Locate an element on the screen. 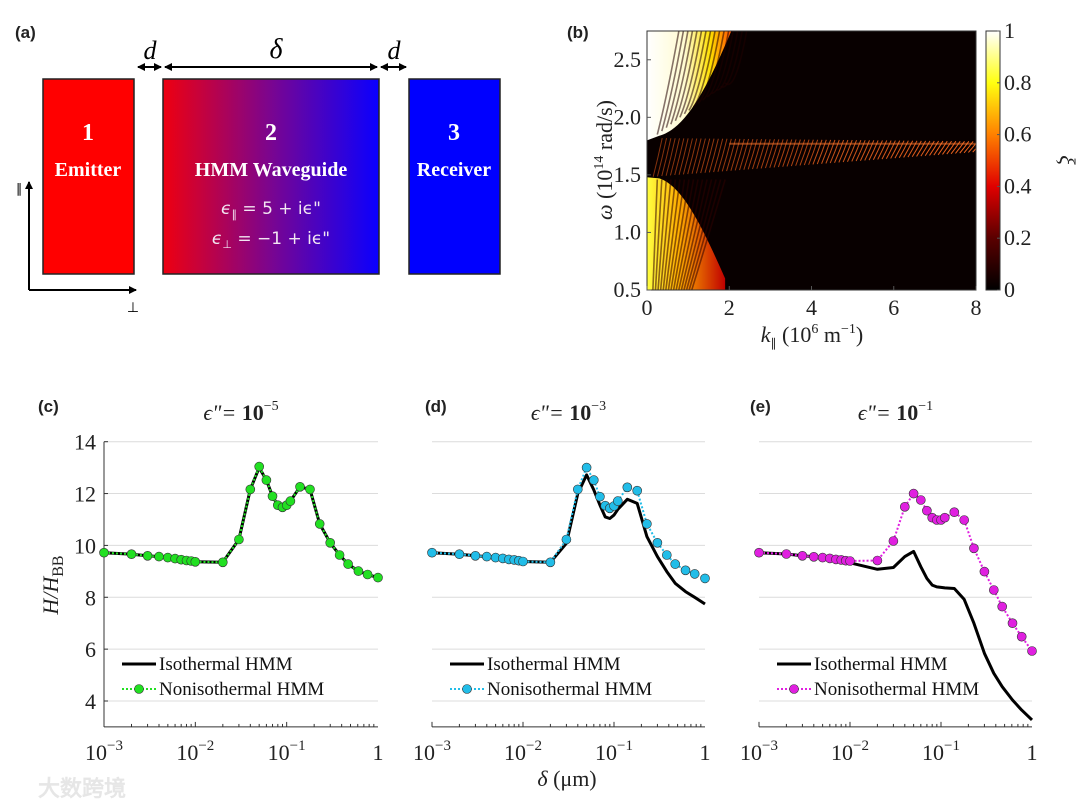  xtick-label: 10⁻² is located at coordinates (523, 751).